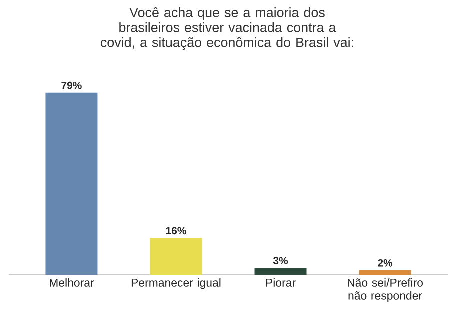  Describe the element at coordinates (385, 263) in the screenshot. I see `data-label: 2%` at that location.